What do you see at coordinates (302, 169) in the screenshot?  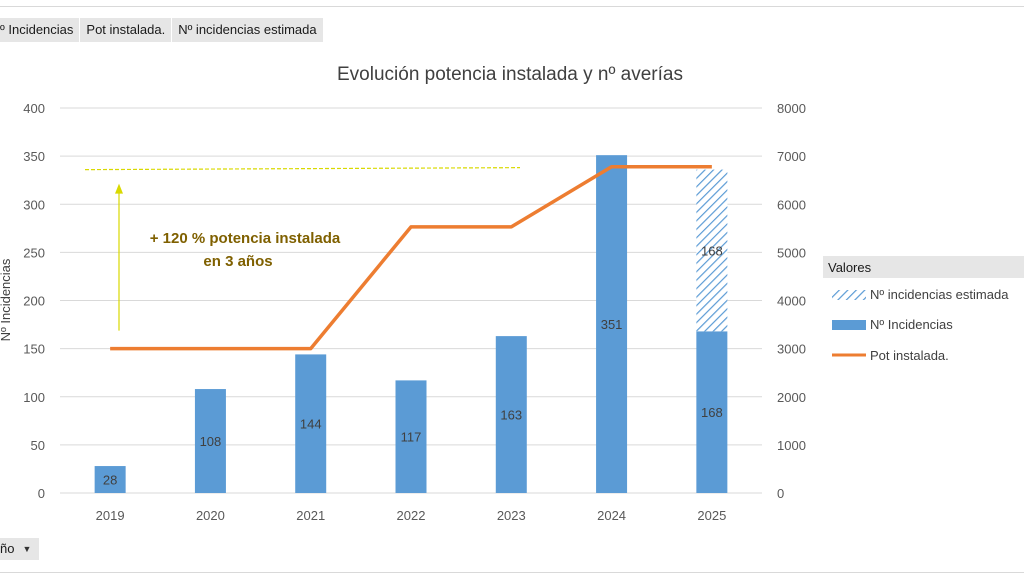 I see `annotation-guide-line` at bounding box center [302, 169].